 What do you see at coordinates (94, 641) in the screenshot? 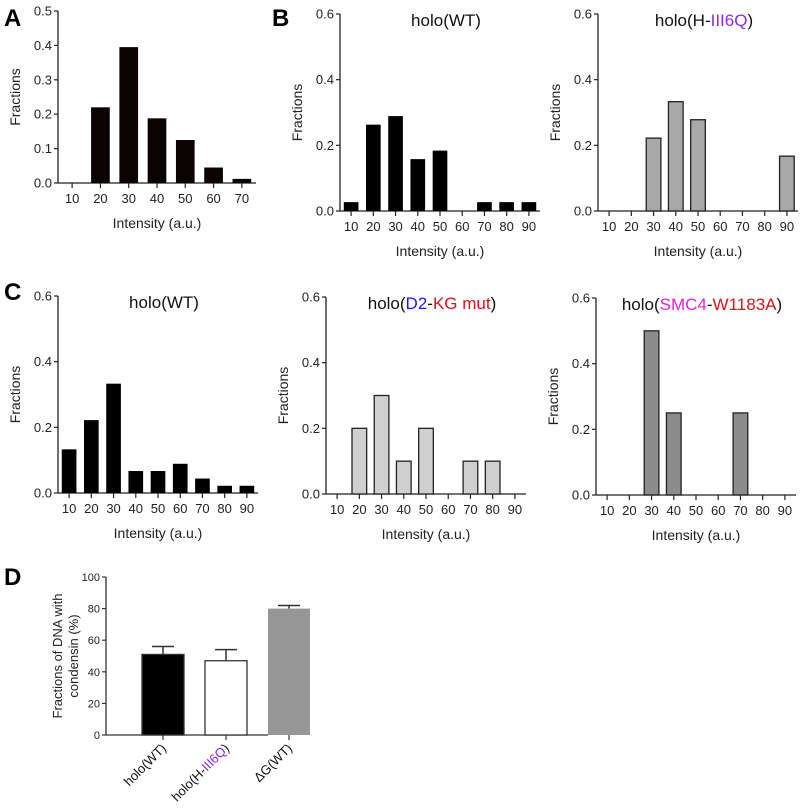
I see `y-tick-label: 60` at bounding box center [94, 641].